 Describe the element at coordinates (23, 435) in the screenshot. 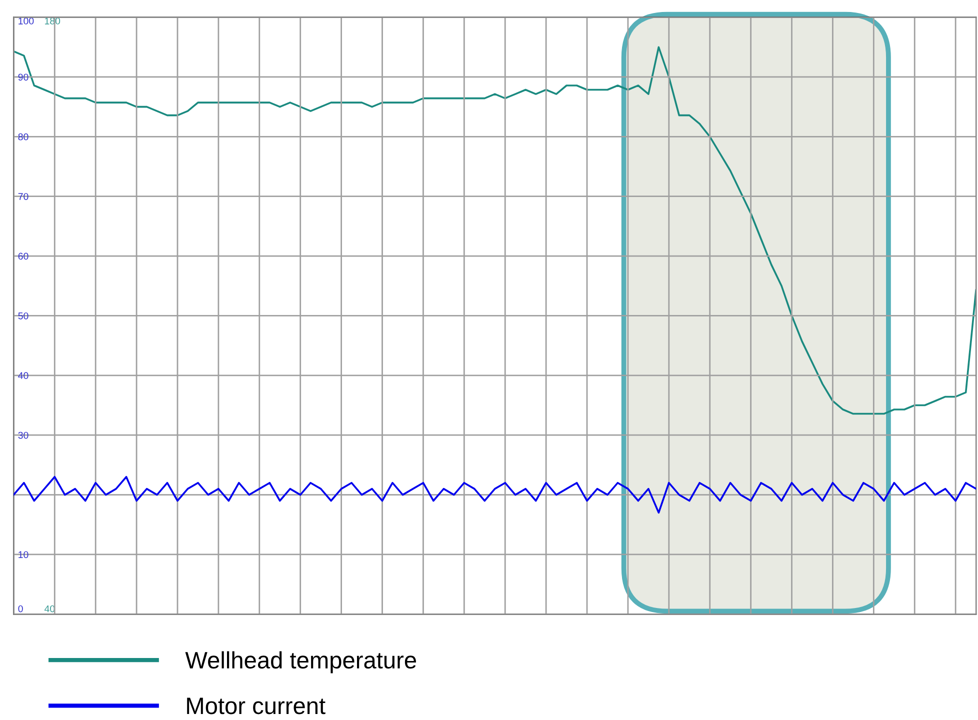

I see `y-tick-label: 30` at that location.